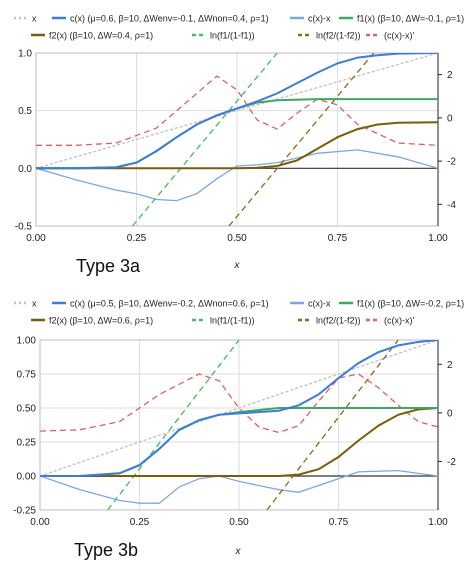  I want to click on y-tick-label: 0.75, so click(27, 375).